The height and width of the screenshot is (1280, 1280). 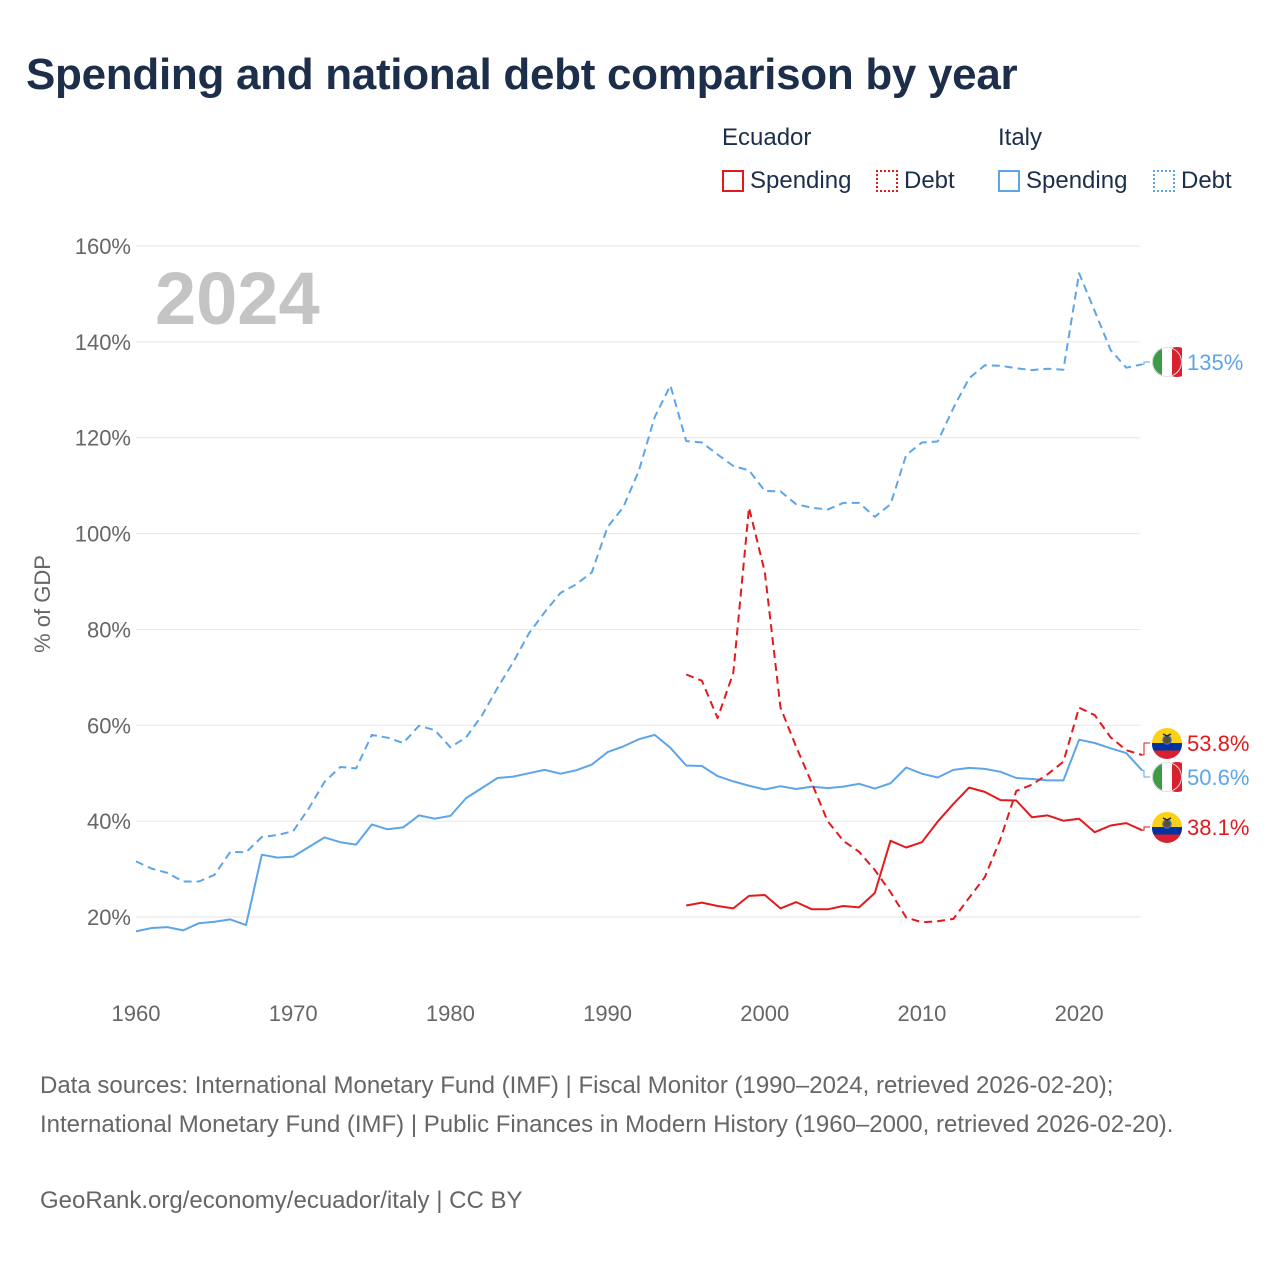 What do you see at coordinates (1146, 363) in the screenshot?
I see `connector-italy-debt` at bounding box center [1146, 363].